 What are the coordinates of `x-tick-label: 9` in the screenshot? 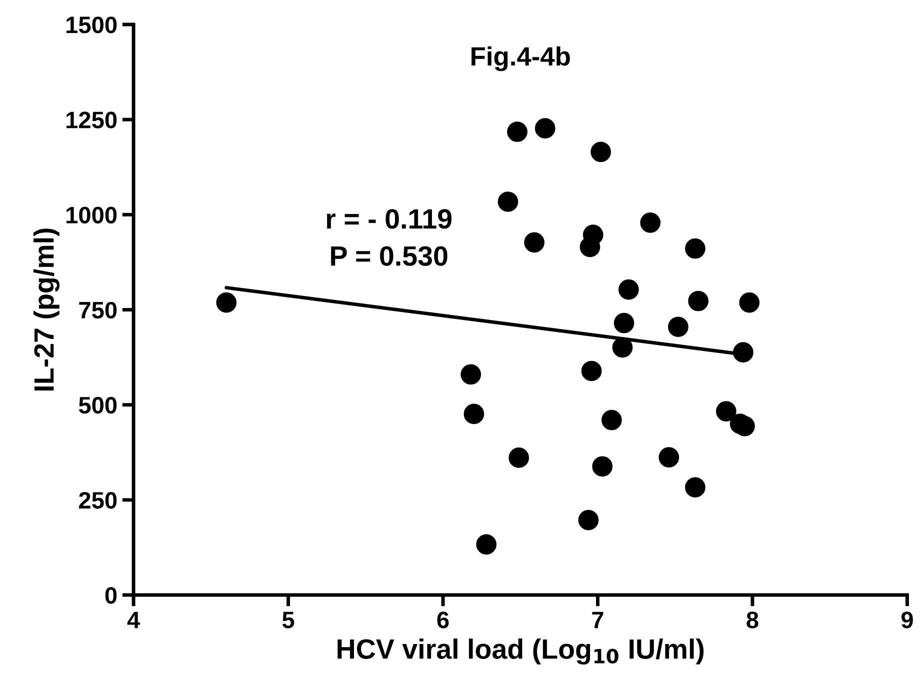 It's located at (907, 620).